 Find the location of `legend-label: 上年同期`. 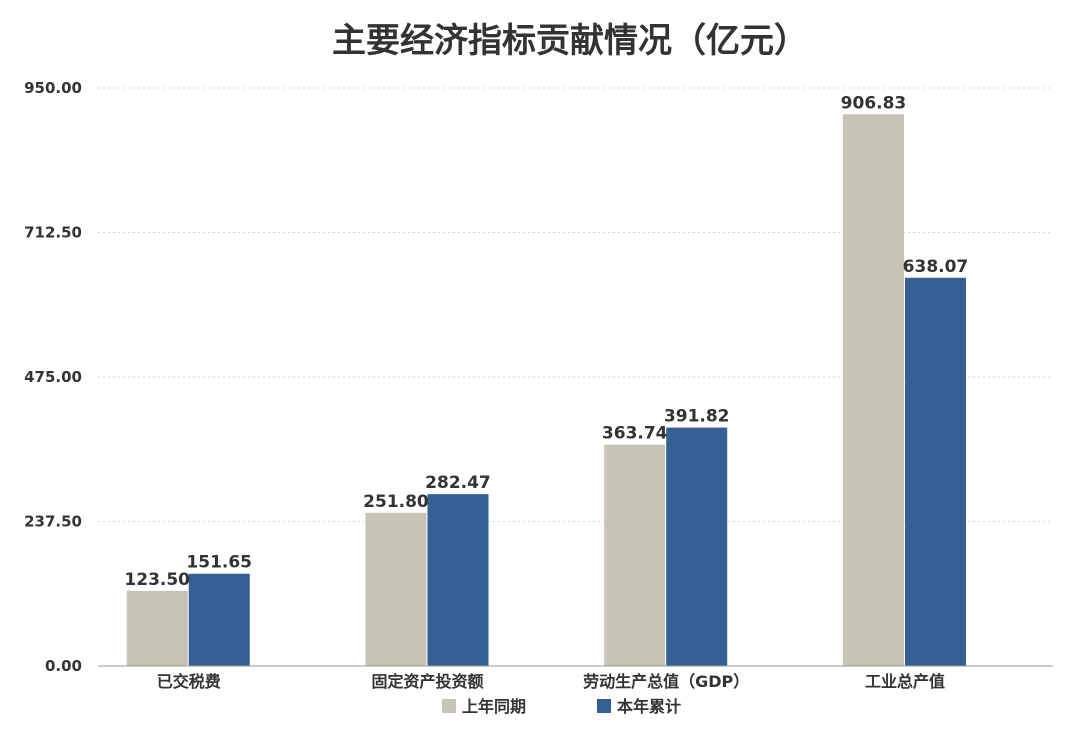

legend-label: 上年同期 is located at coordinates (494, 706).